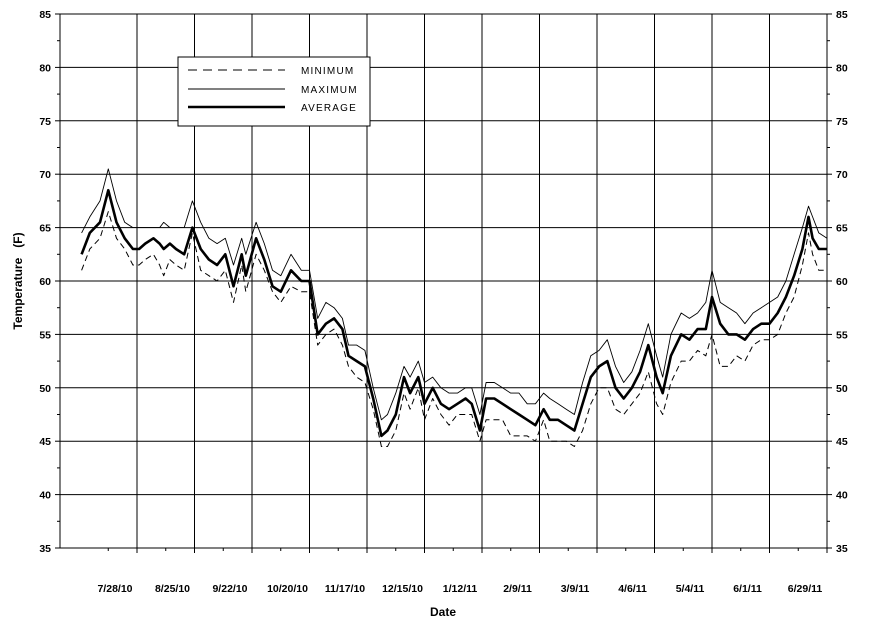 Image resolution: width=875 pixels, height=621 pixels. What do you see at coordinates (327, 71) in the screenshot?
I see `legend-label-minimum: MINIMUM` at bounding box center [327, 71].